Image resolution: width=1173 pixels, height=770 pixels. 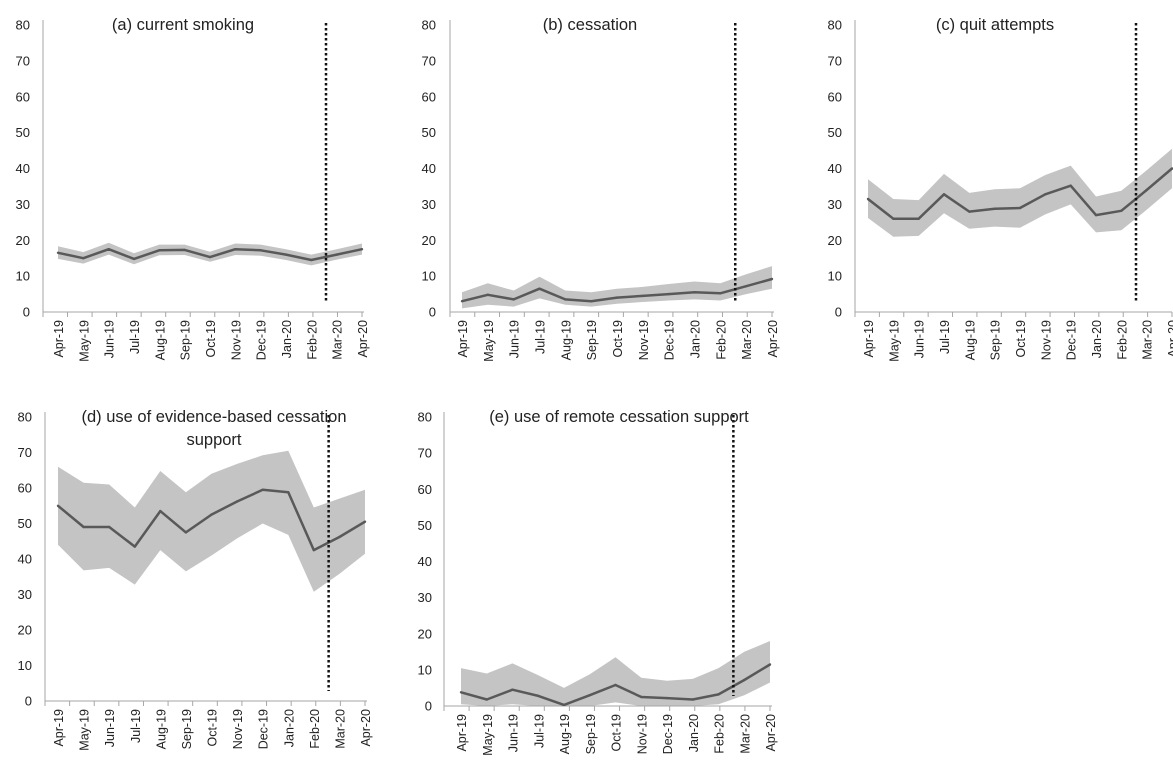 What do you see at coordinates (429, 96) in the screenshot?
I see `y-tick-label: 60` at bounding box center [429, 96].